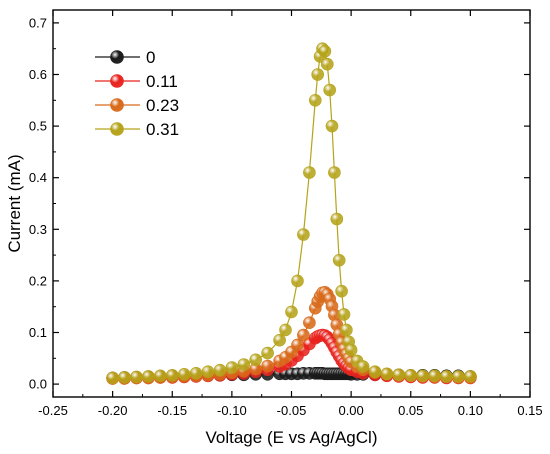  I want to click on y-tick-label: 0.4, so click(38, 177).